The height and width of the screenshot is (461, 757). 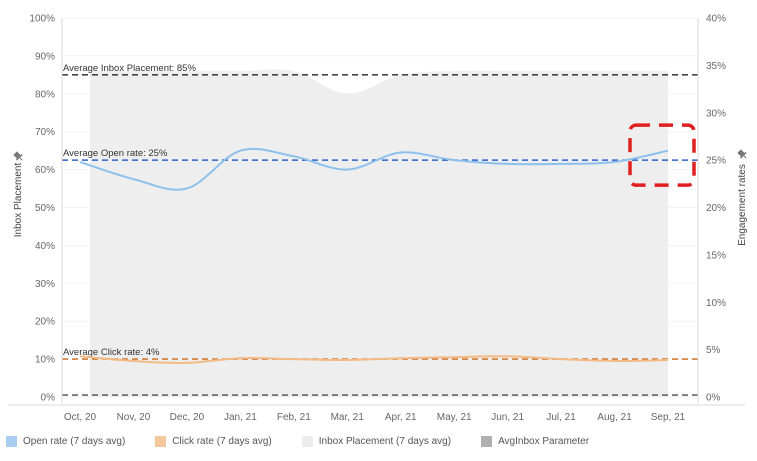 I want to click on x-tick: Oct, 20, so click(x=80, y=417).